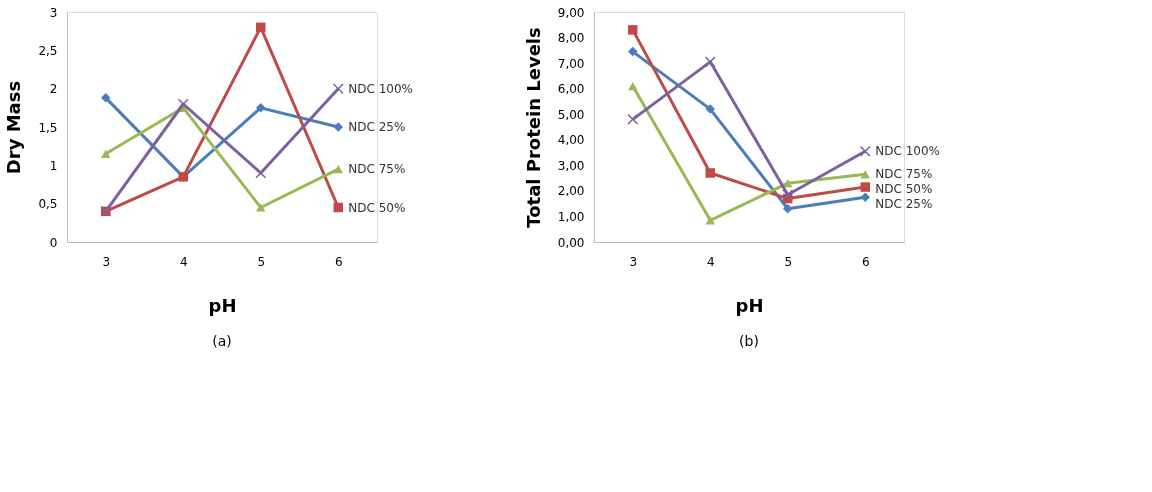 The width and height of the screenshot is (1152, 492). I want to click on y-tick-label: 5,00, so click(571, 114).